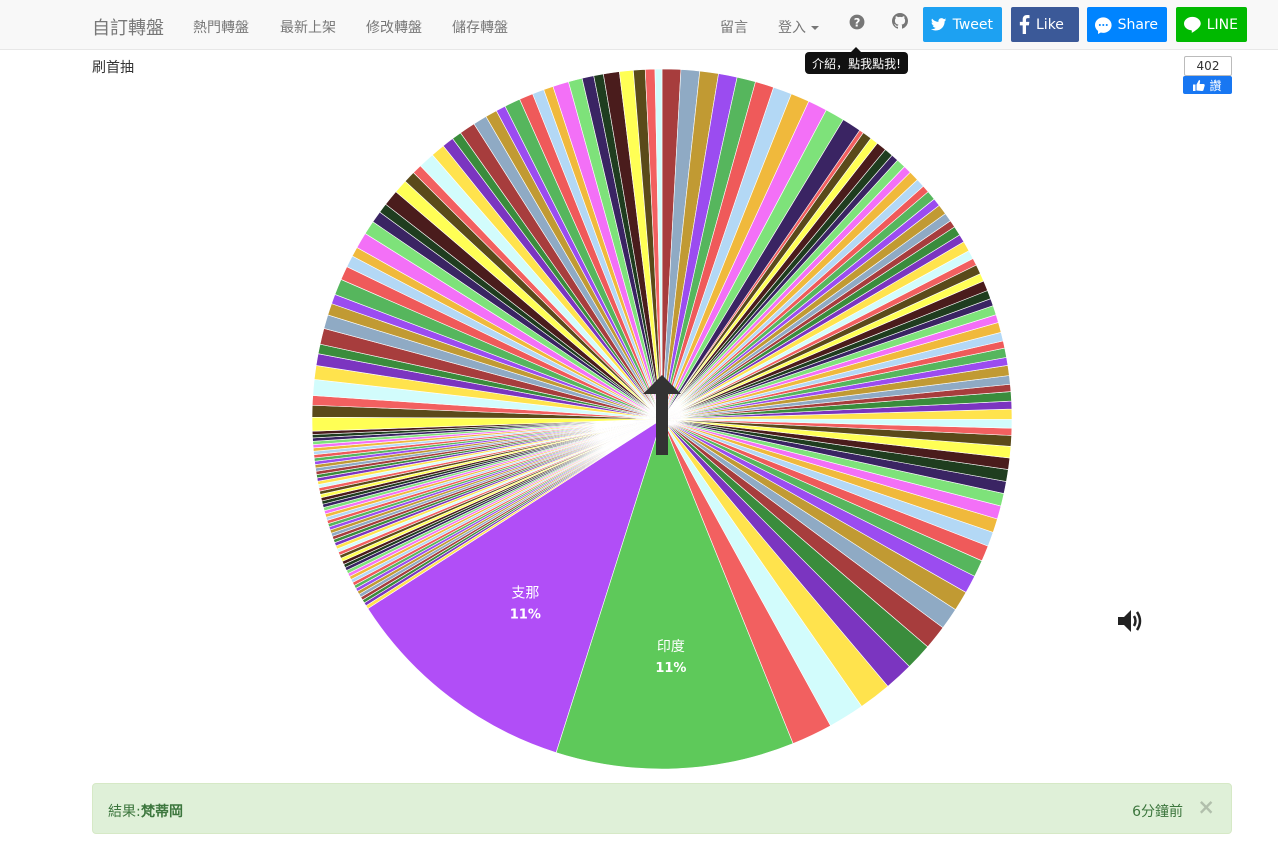  I want to click on line-icon, so click(1192, 24).